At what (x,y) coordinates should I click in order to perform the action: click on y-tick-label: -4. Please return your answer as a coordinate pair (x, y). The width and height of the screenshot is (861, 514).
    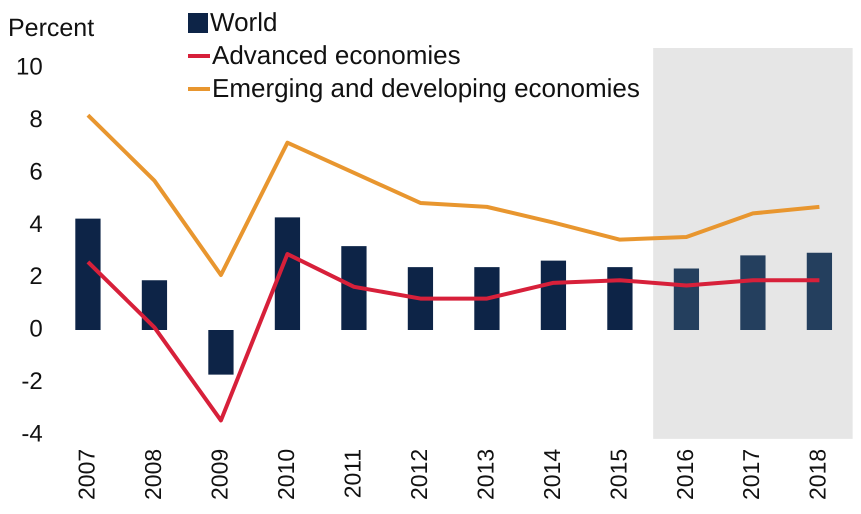
    Looking at the image, I should click on (32, 434).